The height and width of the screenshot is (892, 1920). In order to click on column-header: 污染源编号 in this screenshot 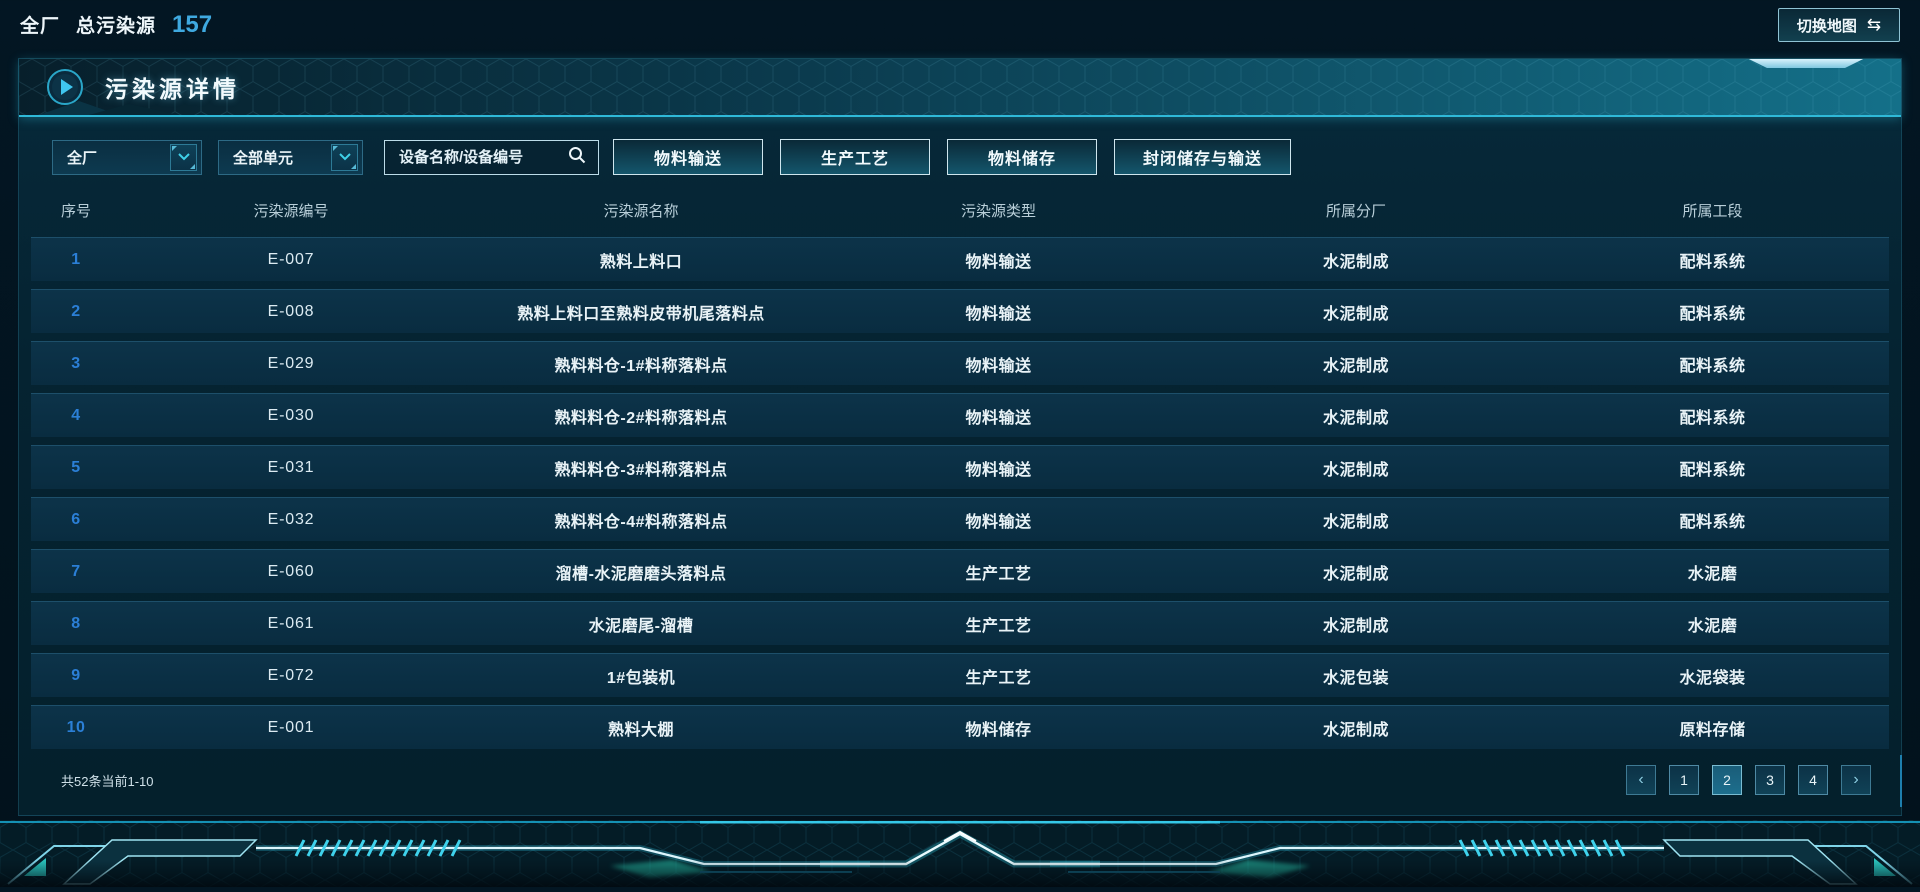, I will do `click(291, 211)`.